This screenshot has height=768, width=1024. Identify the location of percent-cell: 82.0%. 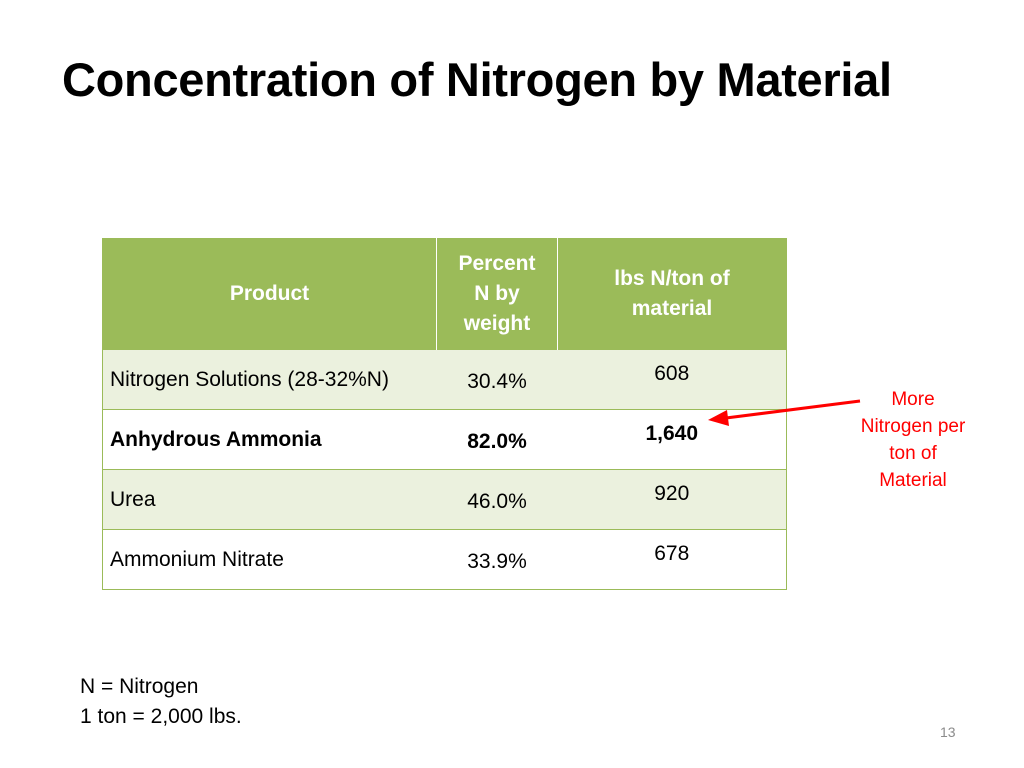
(497, 439).